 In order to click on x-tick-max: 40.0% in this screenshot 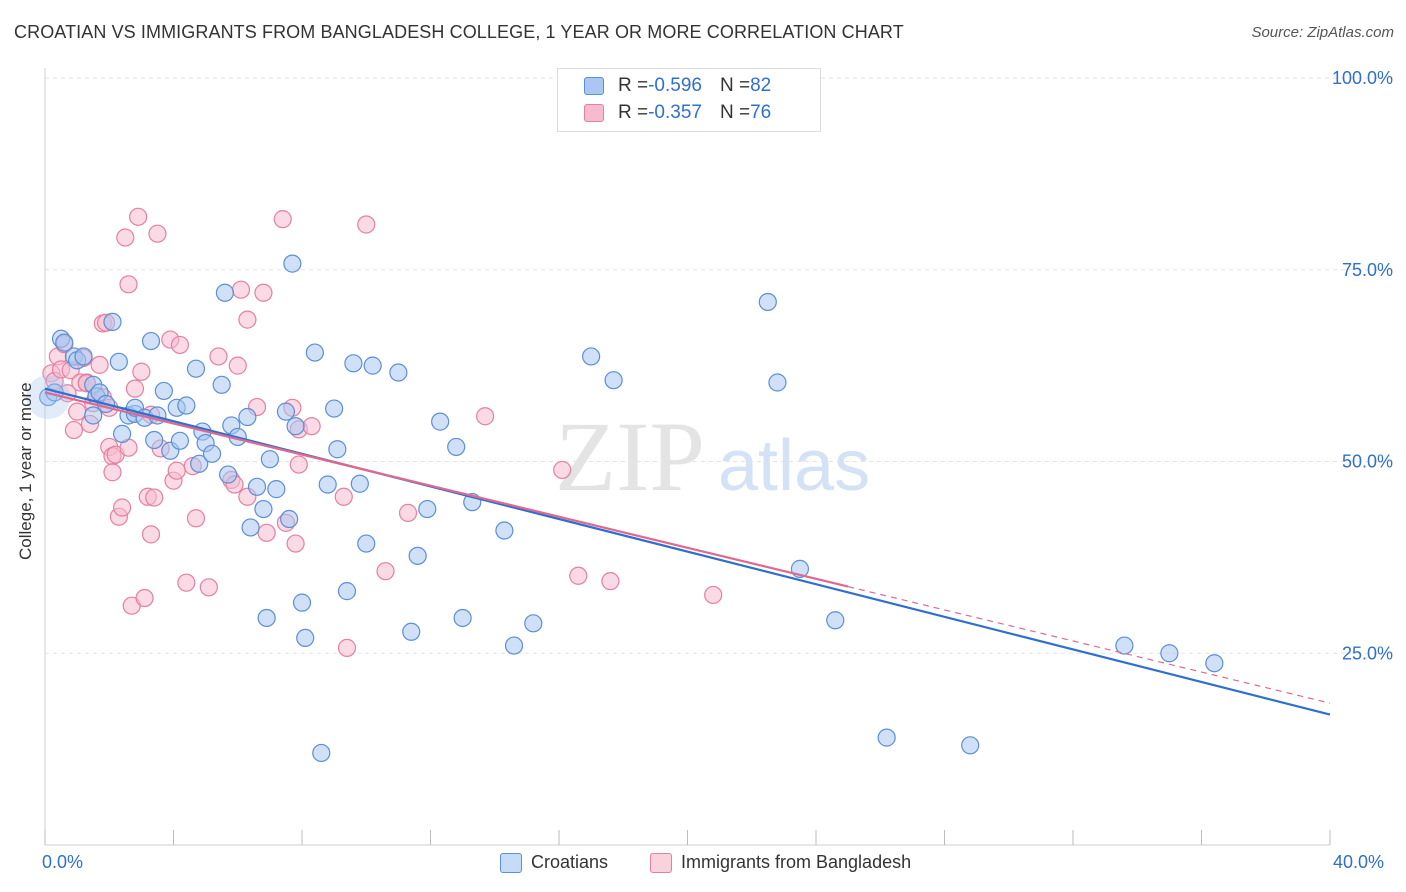, I will do `click(1359, 862)`.